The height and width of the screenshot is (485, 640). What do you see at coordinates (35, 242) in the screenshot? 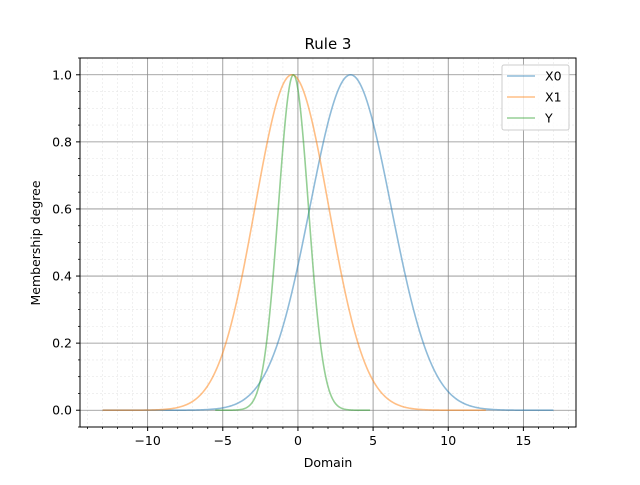
I see `y-axis-label: Membership degree` at bounding box center [35, 242].